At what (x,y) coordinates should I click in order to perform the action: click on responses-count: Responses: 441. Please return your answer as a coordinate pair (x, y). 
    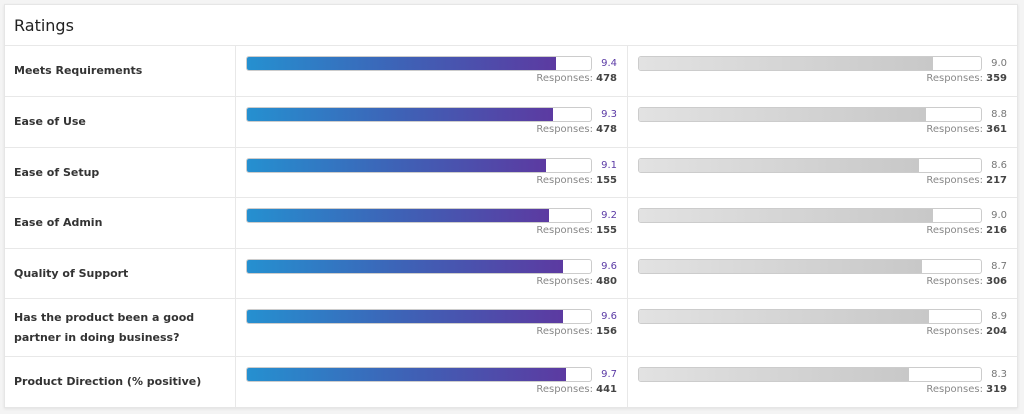
    Looking at the image, I should click on (576, 389).